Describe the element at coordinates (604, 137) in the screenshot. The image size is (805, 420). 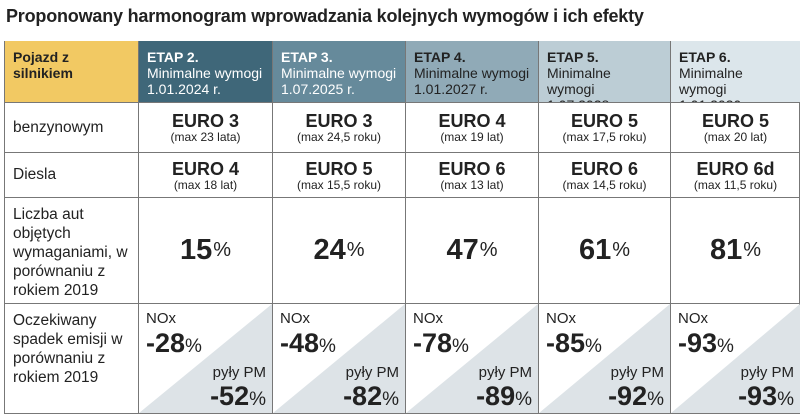
I see `max-age: (max 17,5 roku)` at that location.